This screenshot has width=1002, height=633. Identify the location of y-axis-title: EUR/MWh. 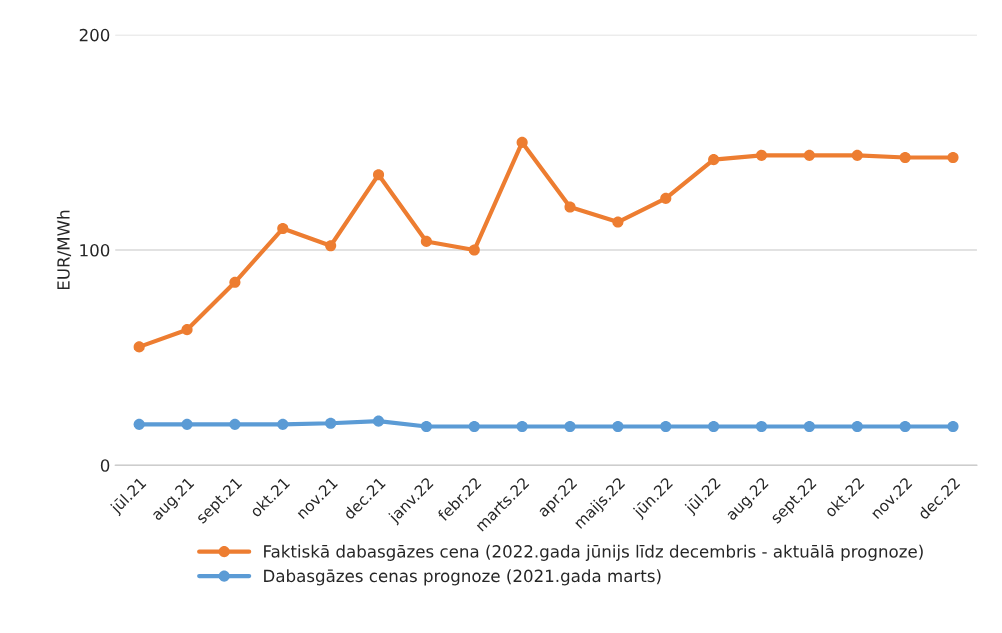
(64, 250).